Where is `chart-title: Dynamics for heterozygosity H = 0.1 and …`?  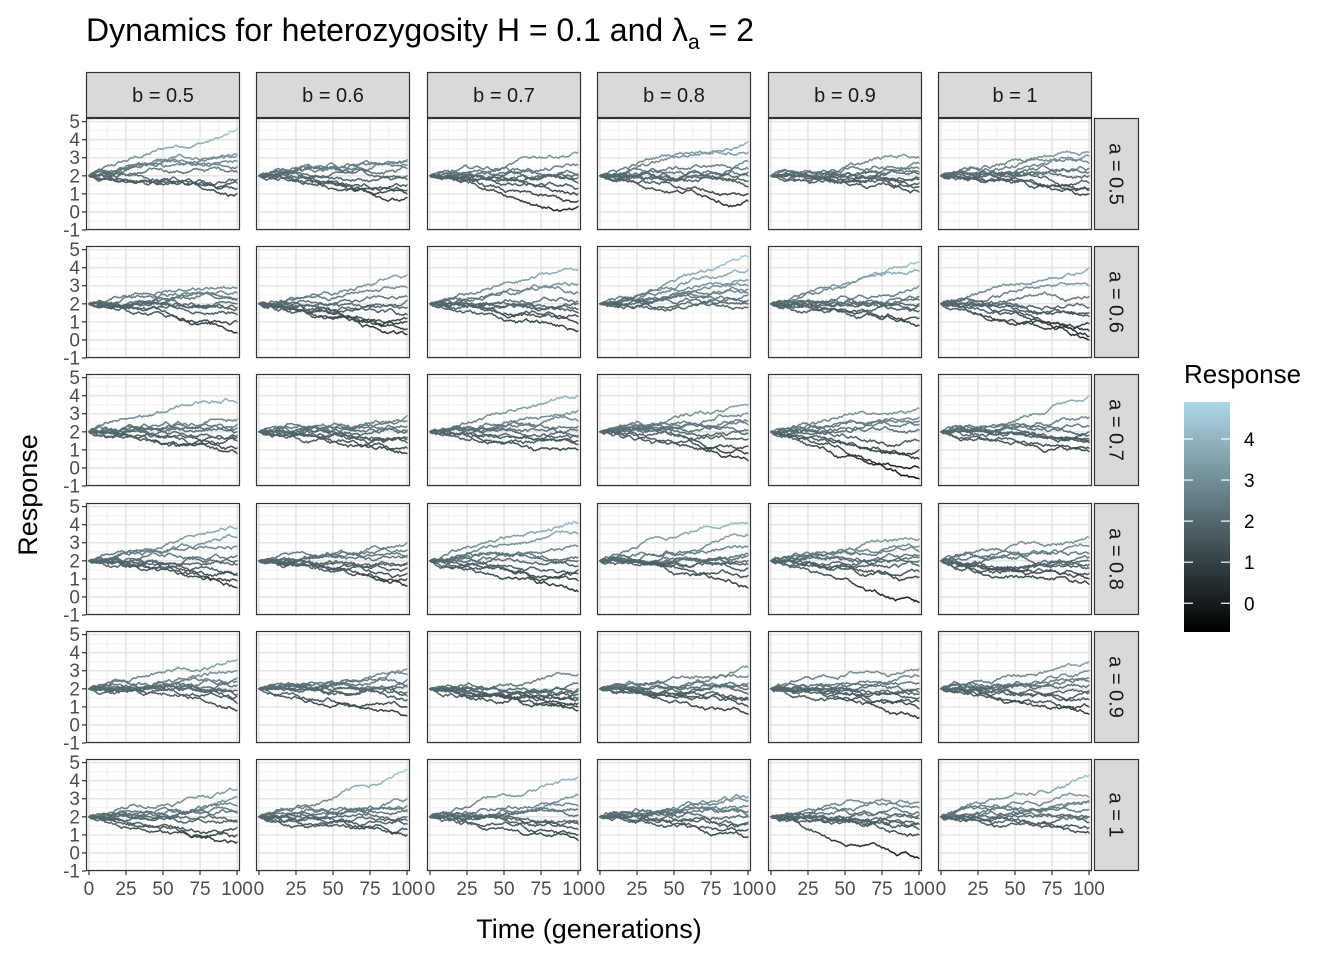 chart-title: Dynamics for heterozygosity H = 0.1 and … is located at coordinates (420, 33).